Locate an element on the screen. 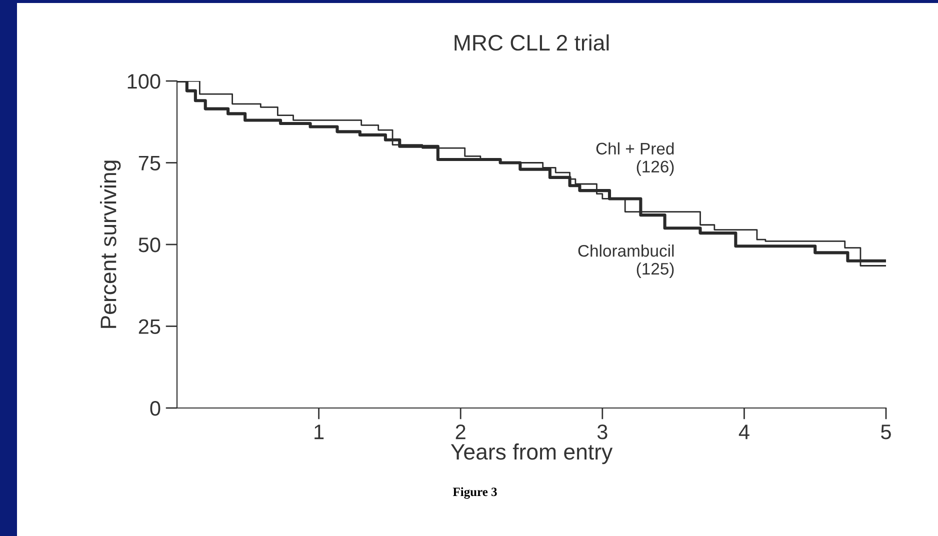 This screenshot has height=536, width=938. series-label: Chlorambucil (125) is located at coordinates (626, 261).